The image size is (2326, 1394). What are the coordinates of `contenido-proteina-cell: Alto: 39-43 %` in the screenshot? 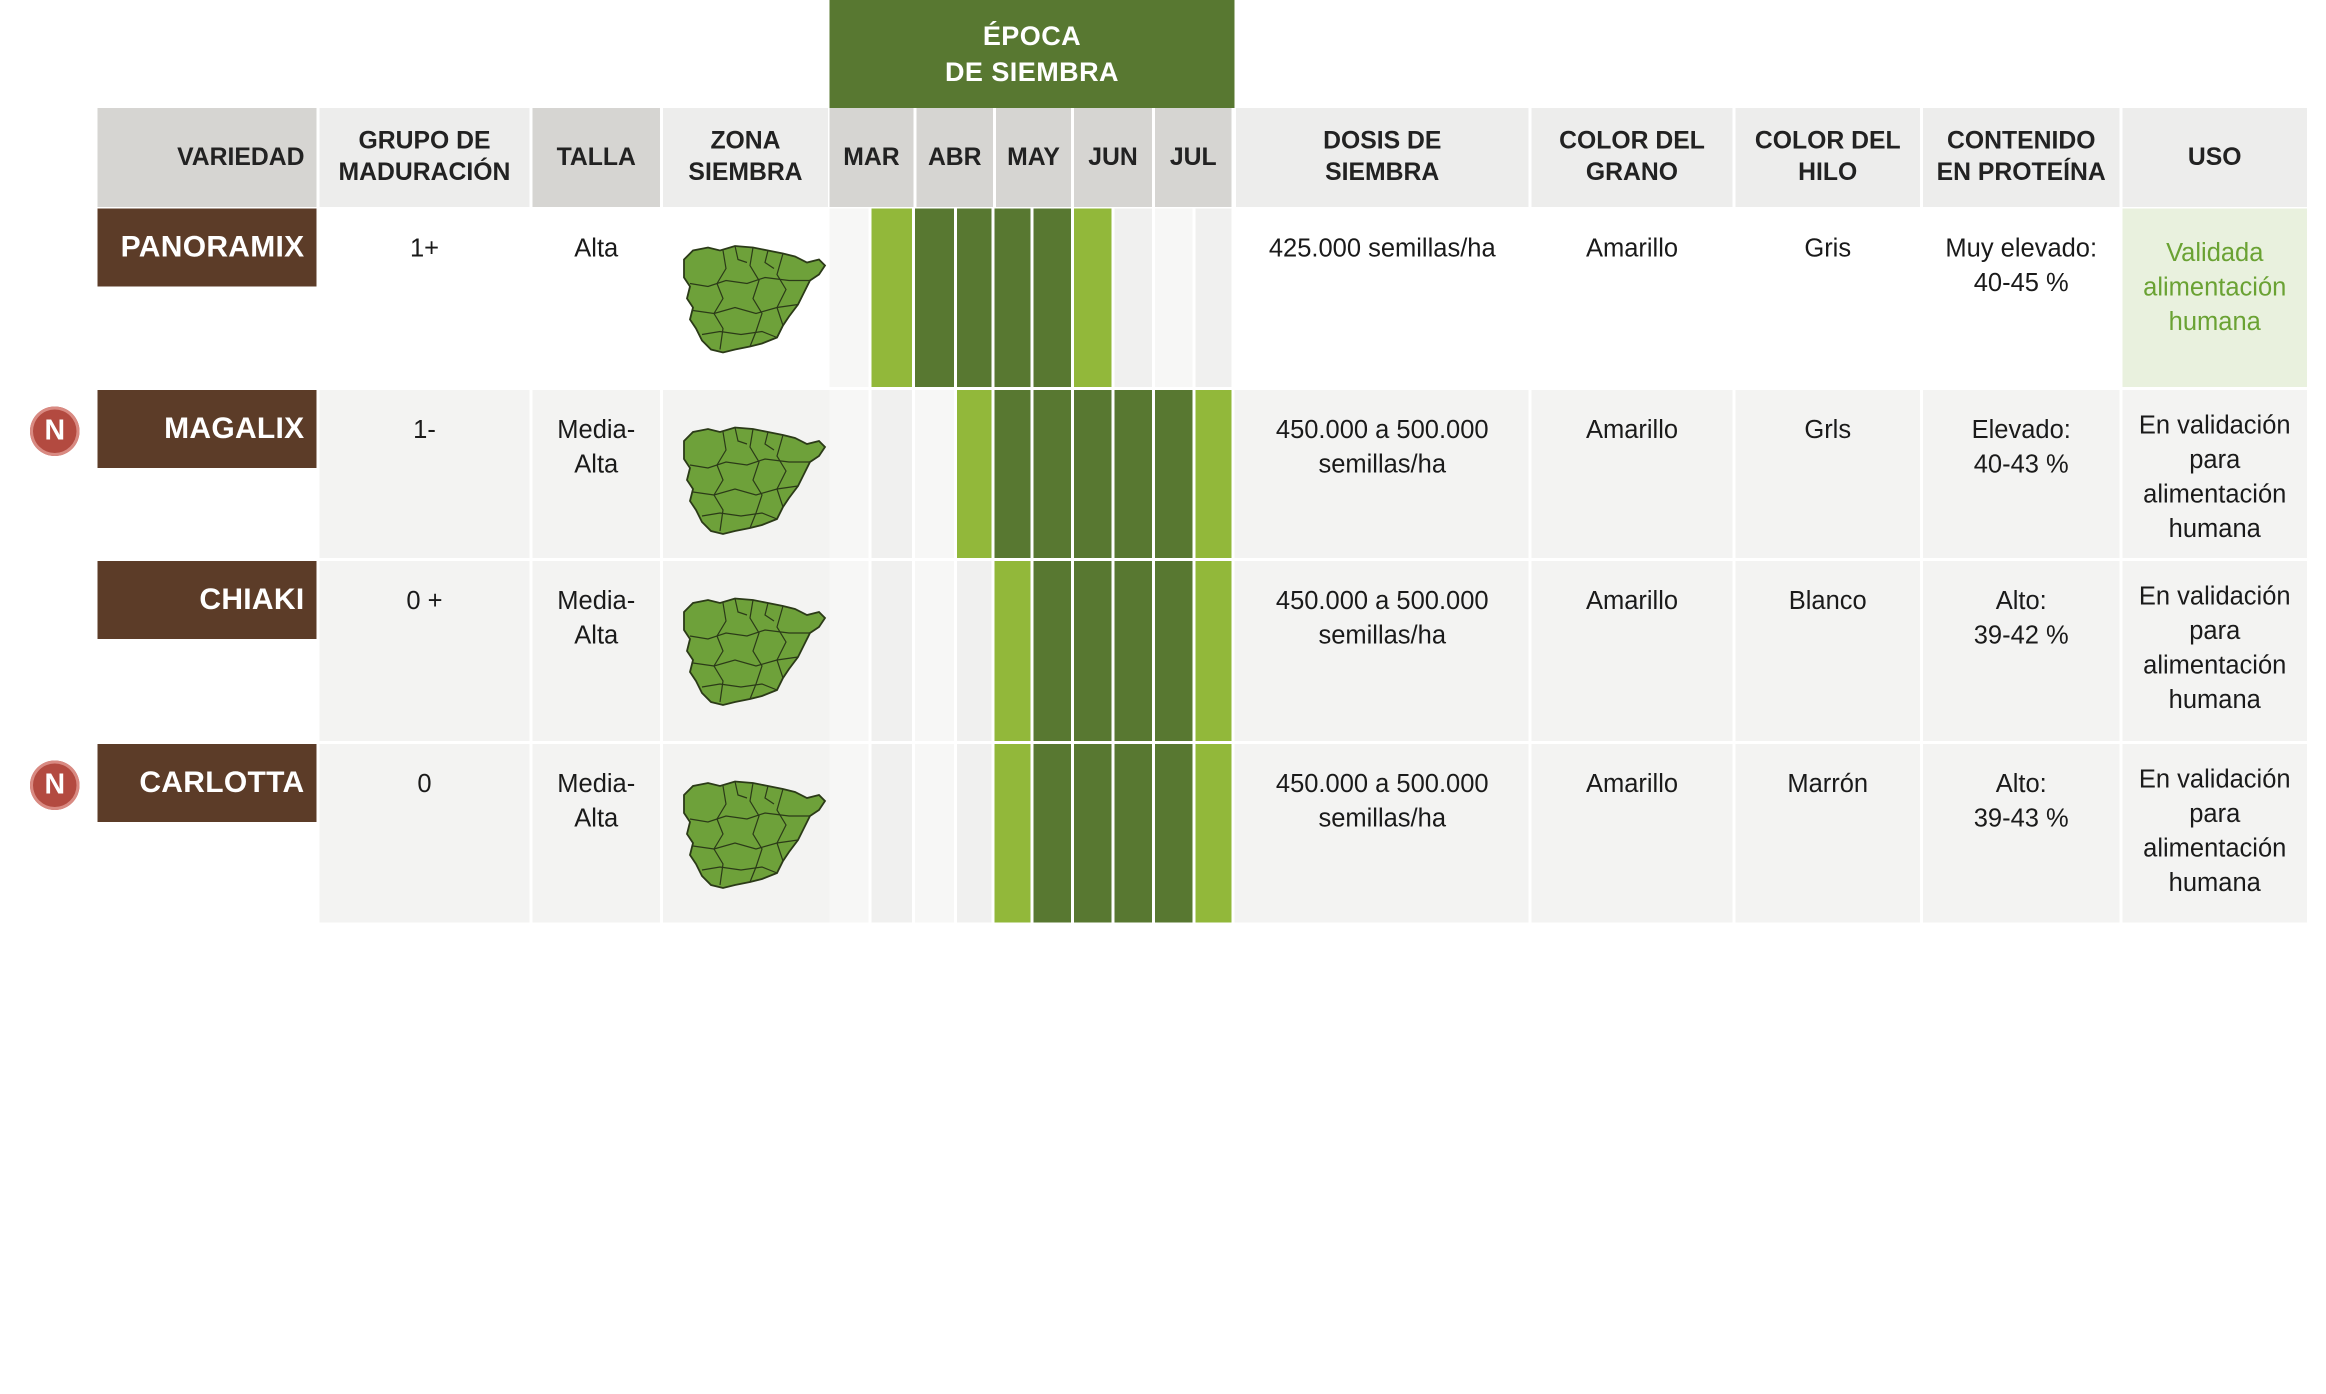 It's located at (2021, 833).